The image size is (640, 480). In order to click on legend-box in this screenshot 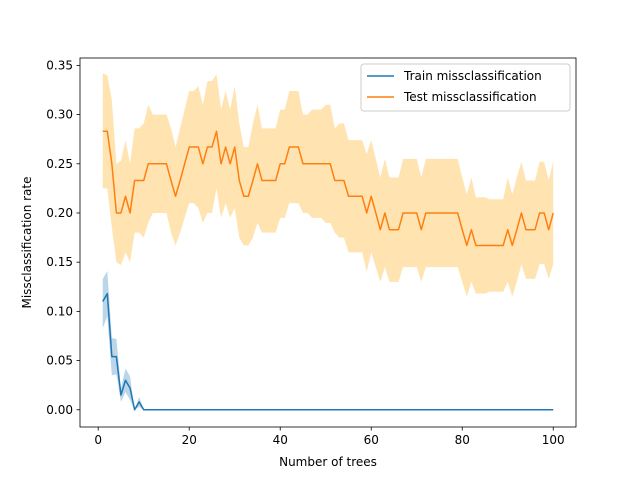, I will do `click(465, 87)`.